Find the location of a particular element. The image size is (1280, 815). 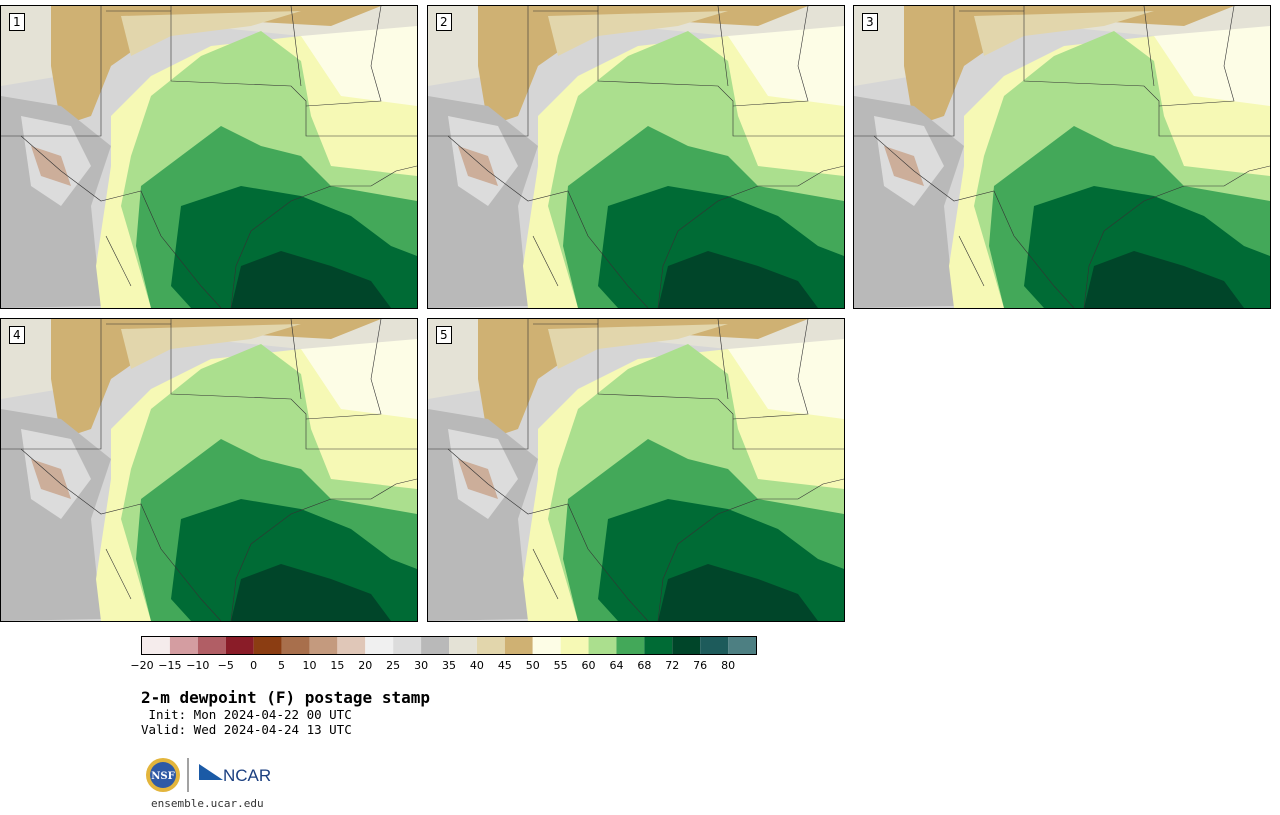

colorbar-tick-label: 25 is located at coordinates (393, 665).